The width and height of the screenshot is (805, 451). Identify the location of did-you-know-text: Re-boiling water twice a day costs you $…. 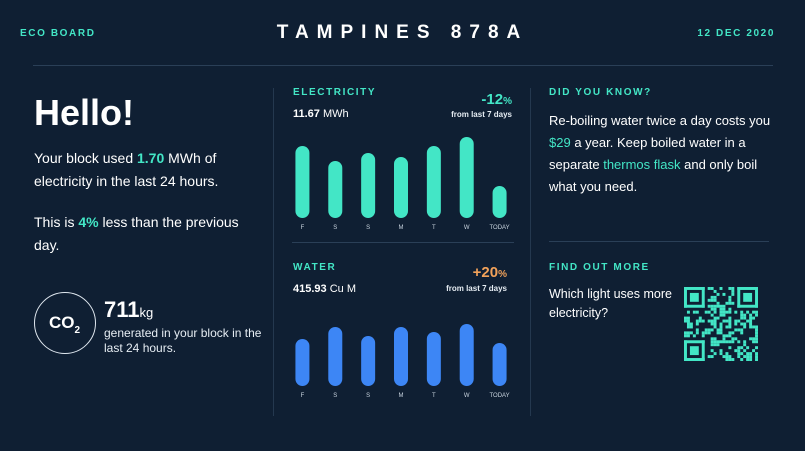
(664, 154).